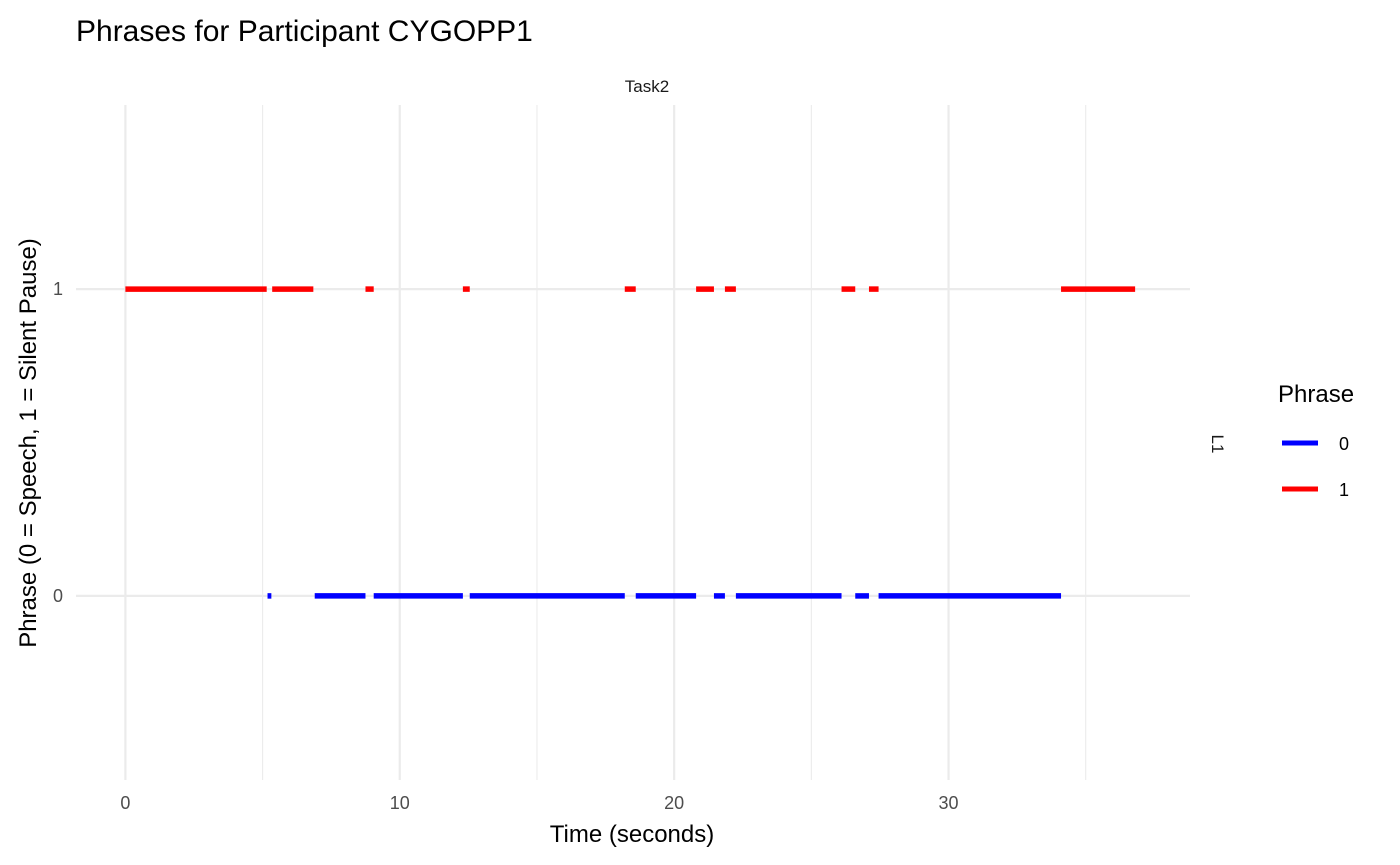  What do you see at coordinates (1315, 444) in the screenshot?
I see `legend-item-0: 0` at bounding box center [1315, 444].